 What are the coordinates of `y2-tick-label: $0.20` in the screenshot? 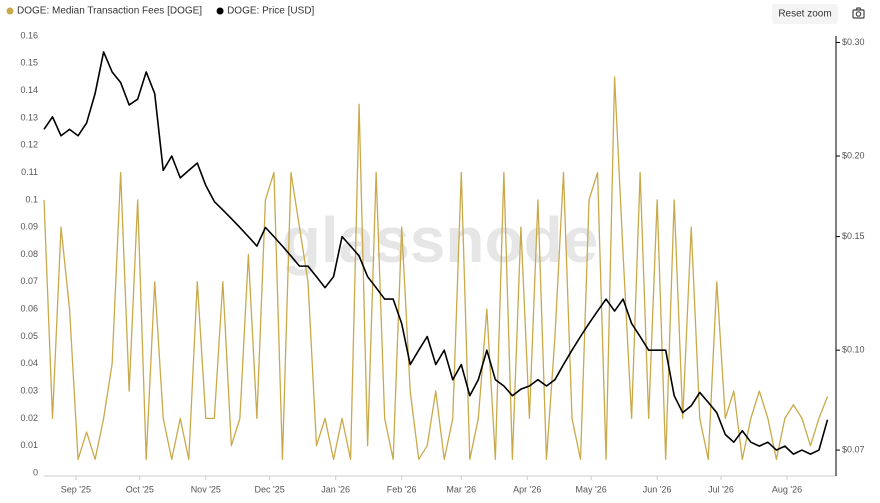 It's located at (853, 155).